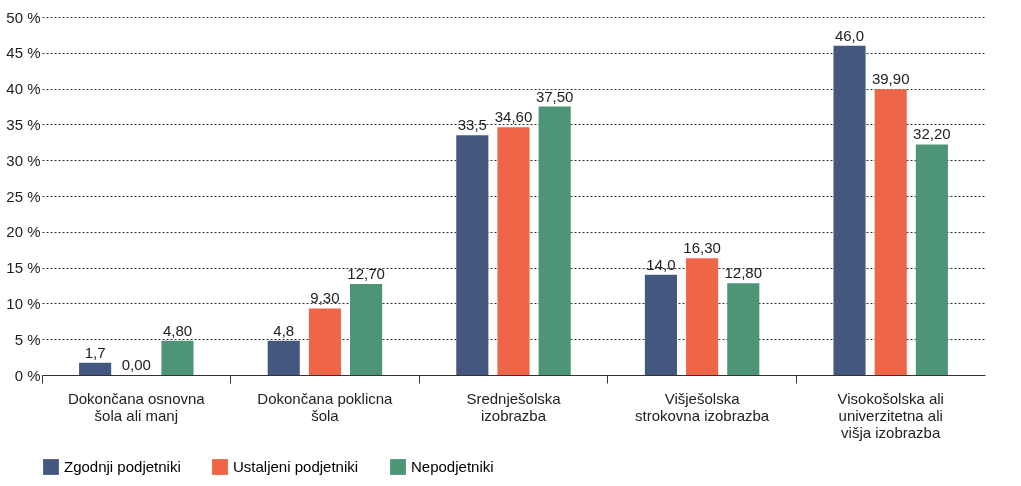 Image resolution: width=1021 pixels, height=486 pixels. Describe the element at coordinates (890, 415) in the screenshot. I see `x-tick-label: Visokošolska ali univerzitetna ali višja izobrazba` at that location.